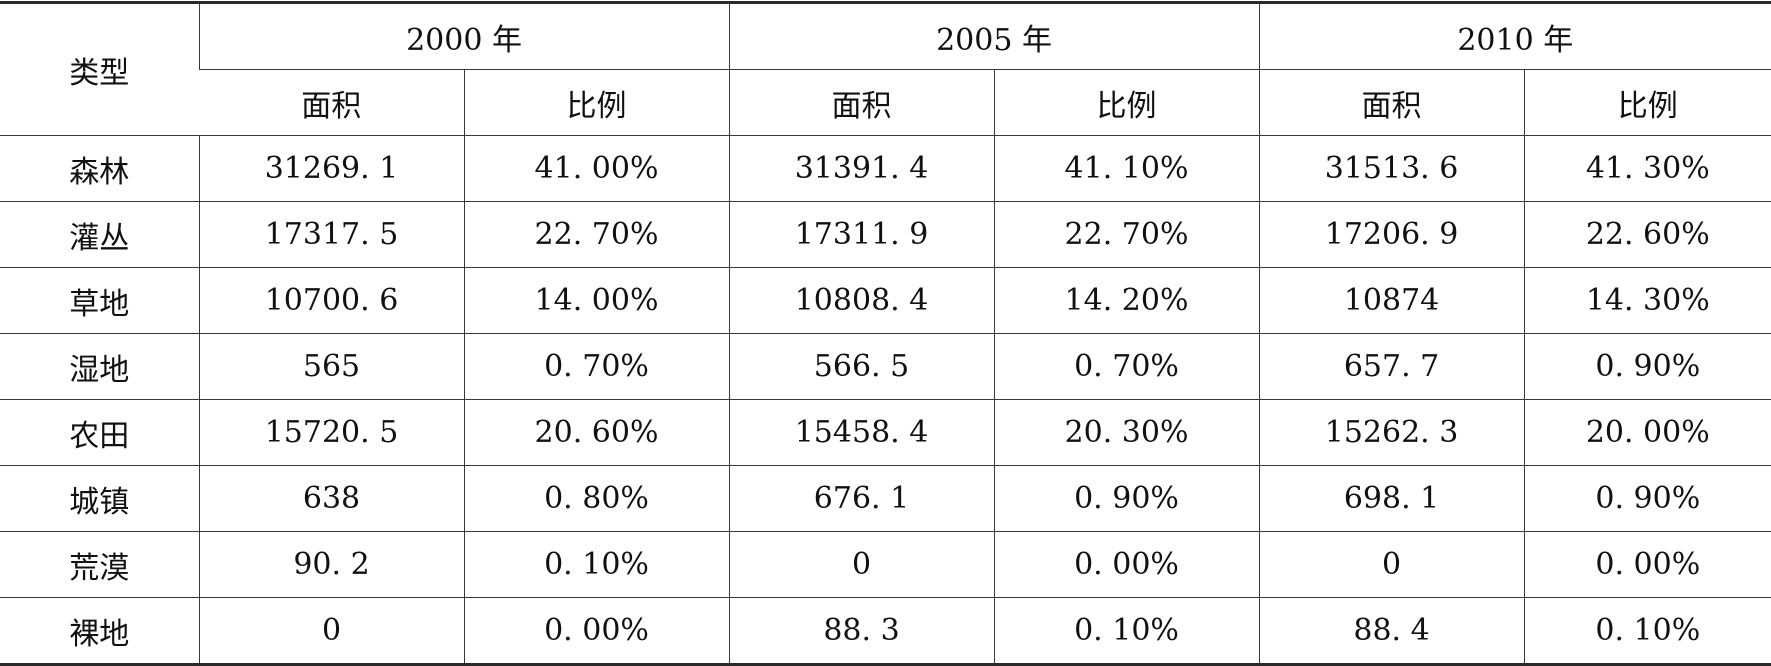 The image size is (1771, 666). Describe the element at coordinates (1647, 168) in the screenshot. I see `ratio-cell: 41. 30%` at that location.